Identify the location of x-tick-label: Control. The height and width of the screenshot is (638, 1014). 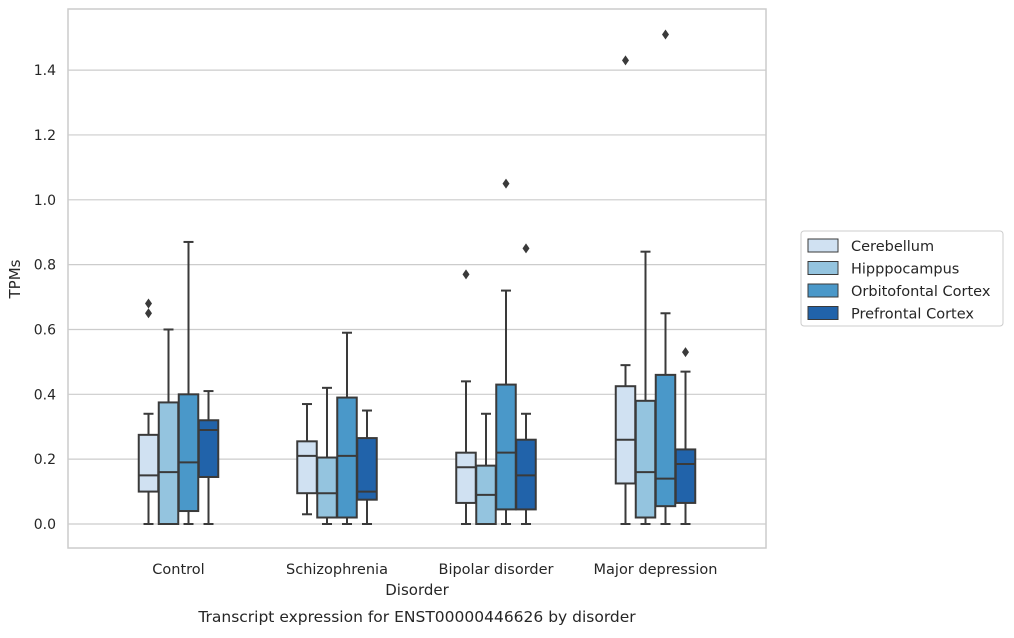
(178, 570).